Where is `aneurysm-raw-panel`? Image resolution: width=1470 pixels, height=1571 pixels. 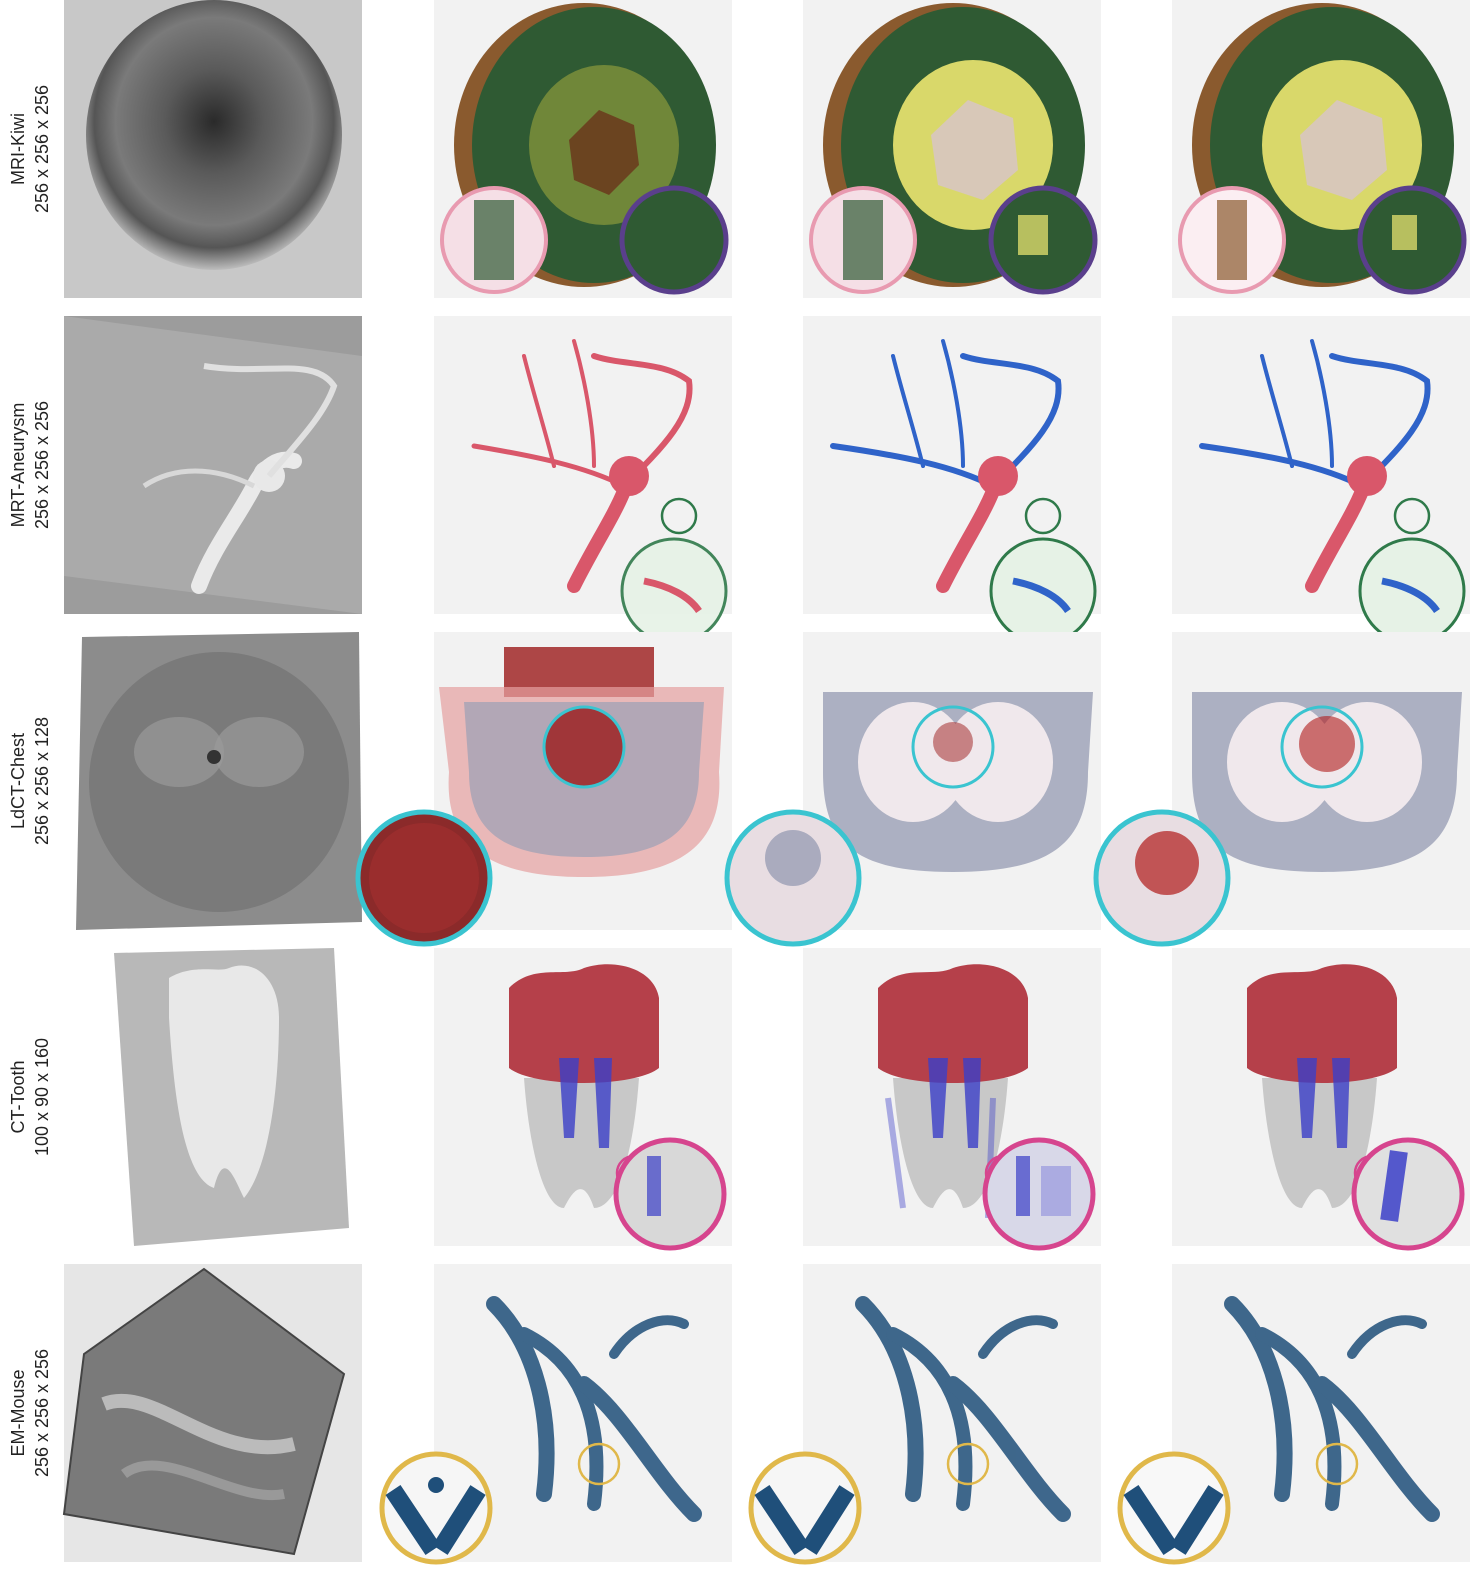 aneurysm-raw-panel is located at coordinates (213, 465).